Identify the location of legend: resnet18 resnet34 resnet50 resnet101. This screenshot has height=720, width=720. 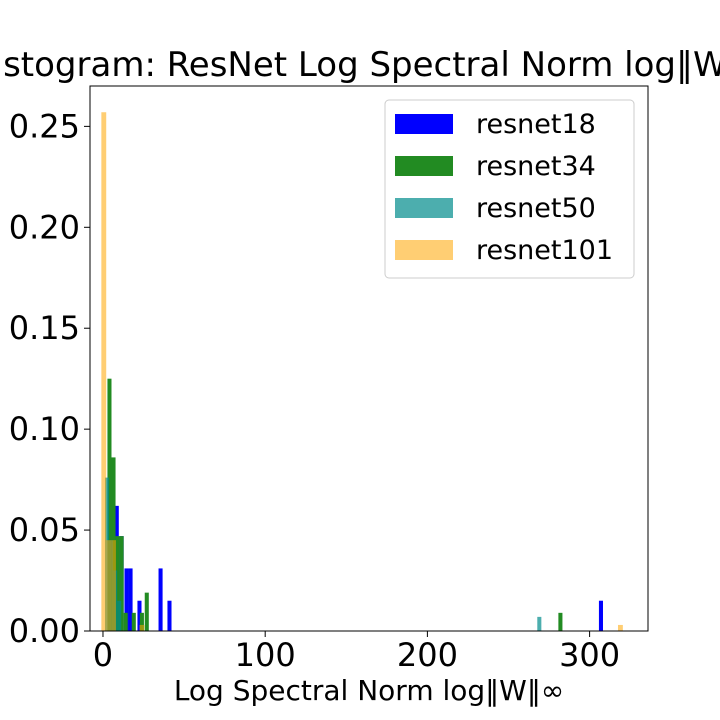
(509, 189).